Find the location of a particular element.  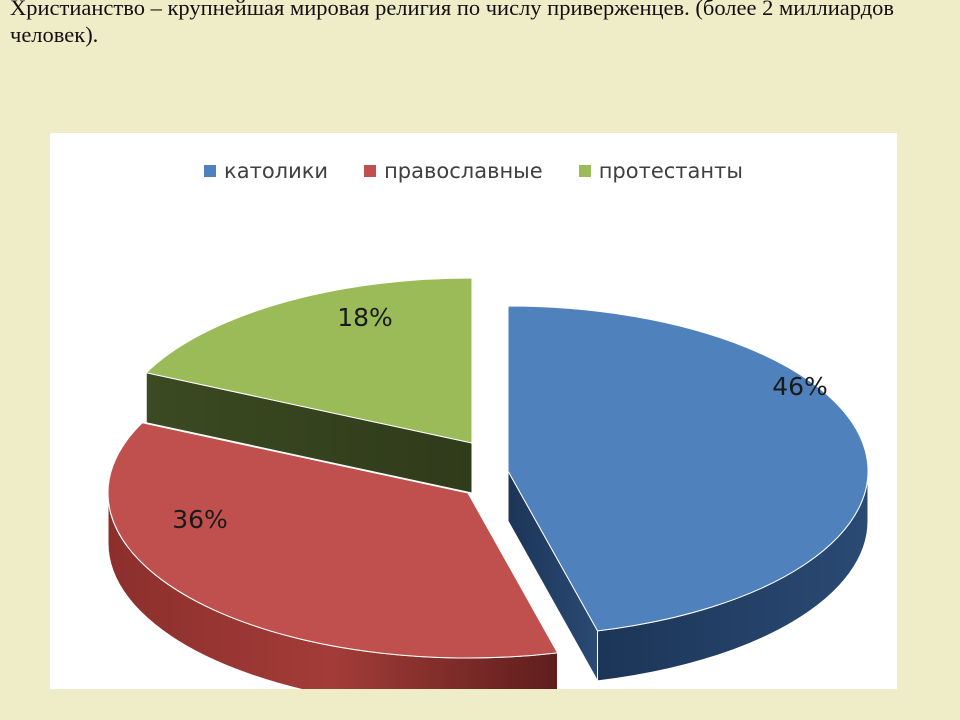

legend-item-orthodox: православные is located at coordinates (453, 171).